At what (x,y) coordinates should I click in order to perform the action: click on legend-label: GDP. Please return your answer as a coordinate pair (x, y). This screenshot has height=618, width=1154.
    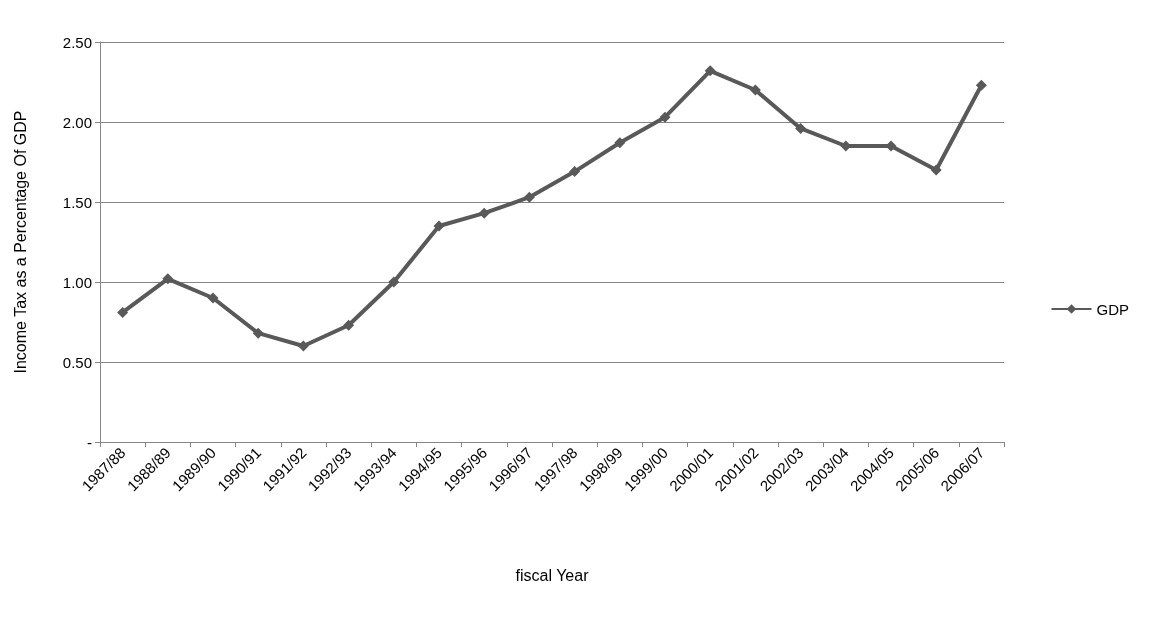
    Looking at the image, I should click on (1113, 309).